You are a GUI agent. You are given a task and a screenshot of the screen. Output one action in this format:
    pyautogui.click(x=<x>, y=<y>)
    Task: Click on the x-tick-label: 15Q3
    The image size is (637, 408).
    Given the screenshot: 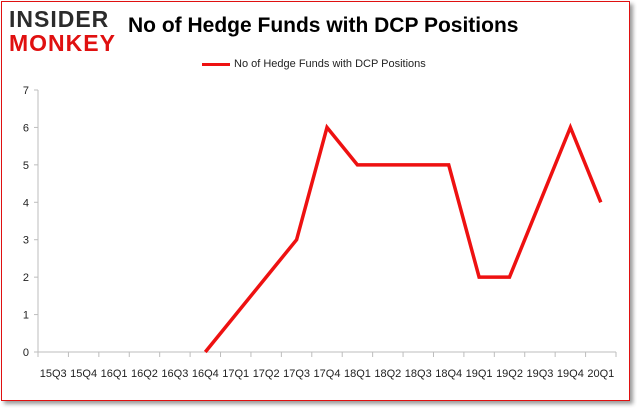 What is the action you would take?
    pyautogui.click(x=53, y=374)
    